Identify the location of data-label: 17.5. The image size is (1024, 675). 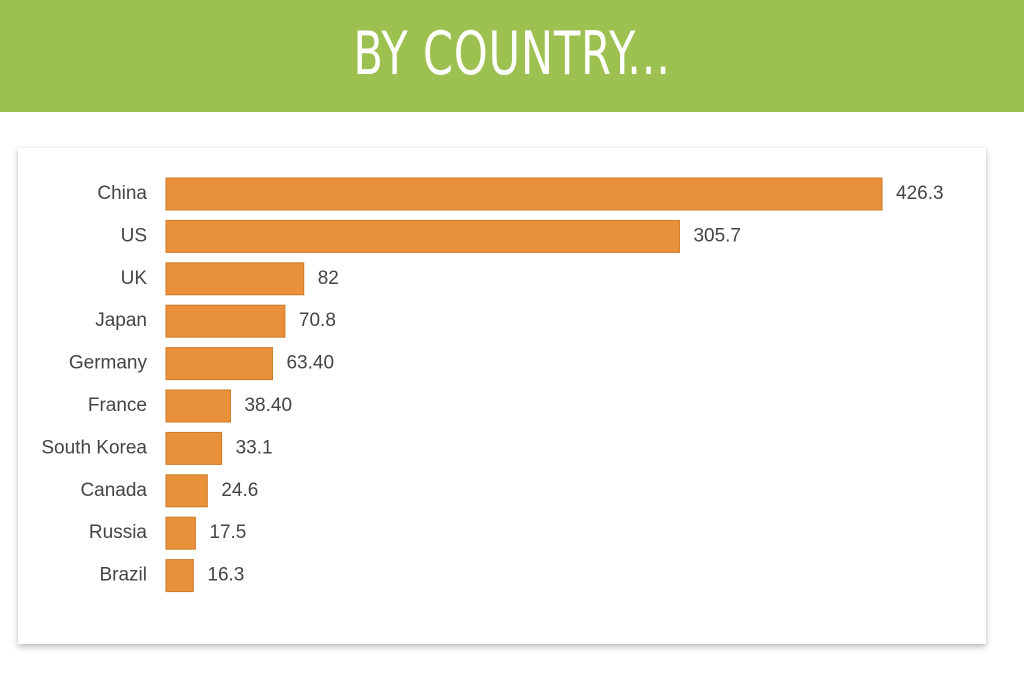
(227, 532).